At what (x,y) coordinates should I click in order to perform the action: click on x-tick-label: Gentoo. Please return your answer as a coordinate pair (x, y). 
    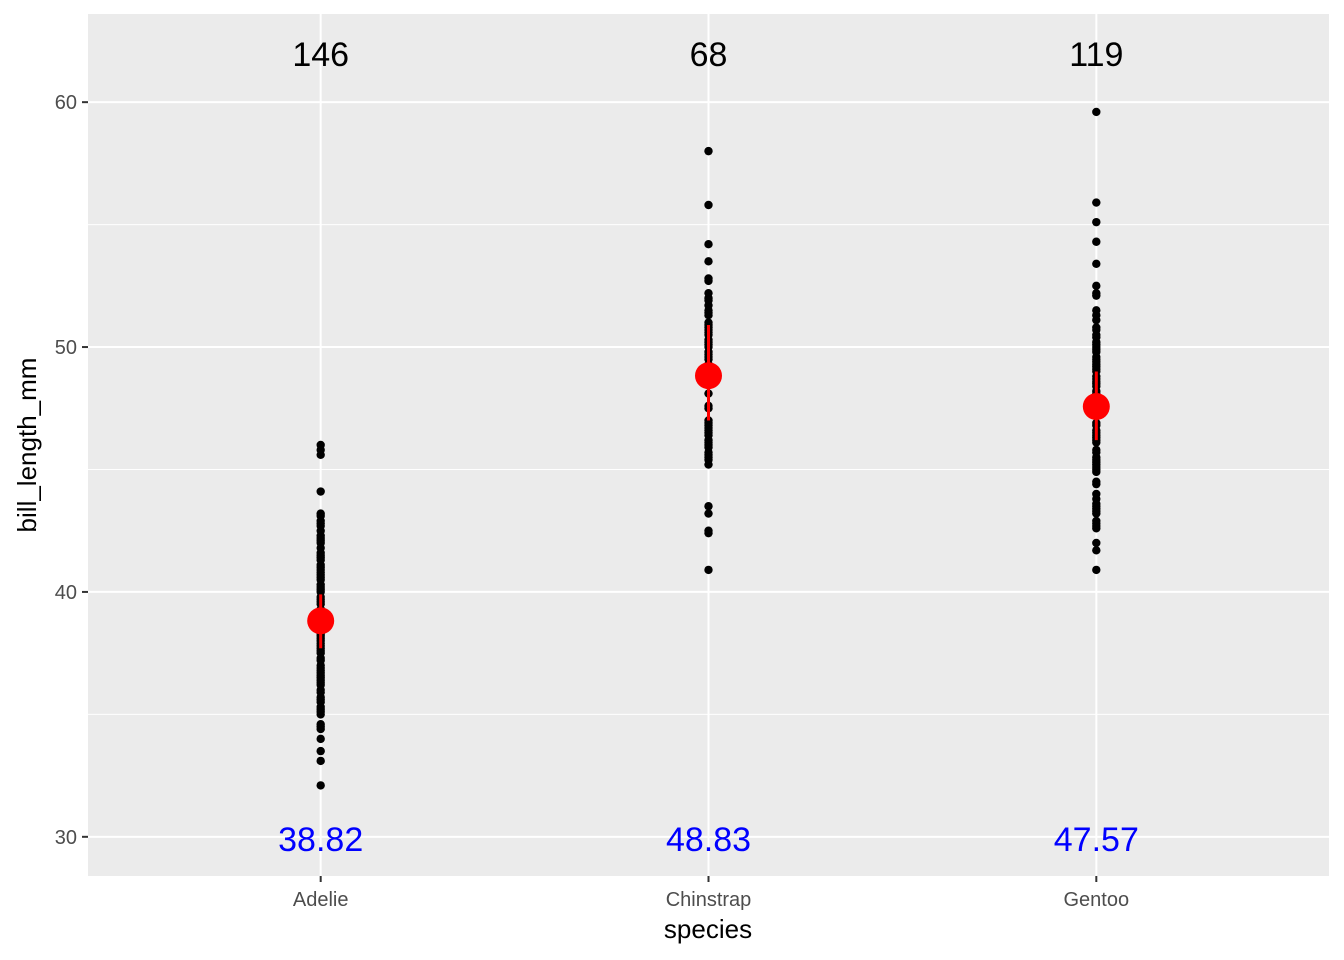
    Looking at the image, I should click on (1097, 900).